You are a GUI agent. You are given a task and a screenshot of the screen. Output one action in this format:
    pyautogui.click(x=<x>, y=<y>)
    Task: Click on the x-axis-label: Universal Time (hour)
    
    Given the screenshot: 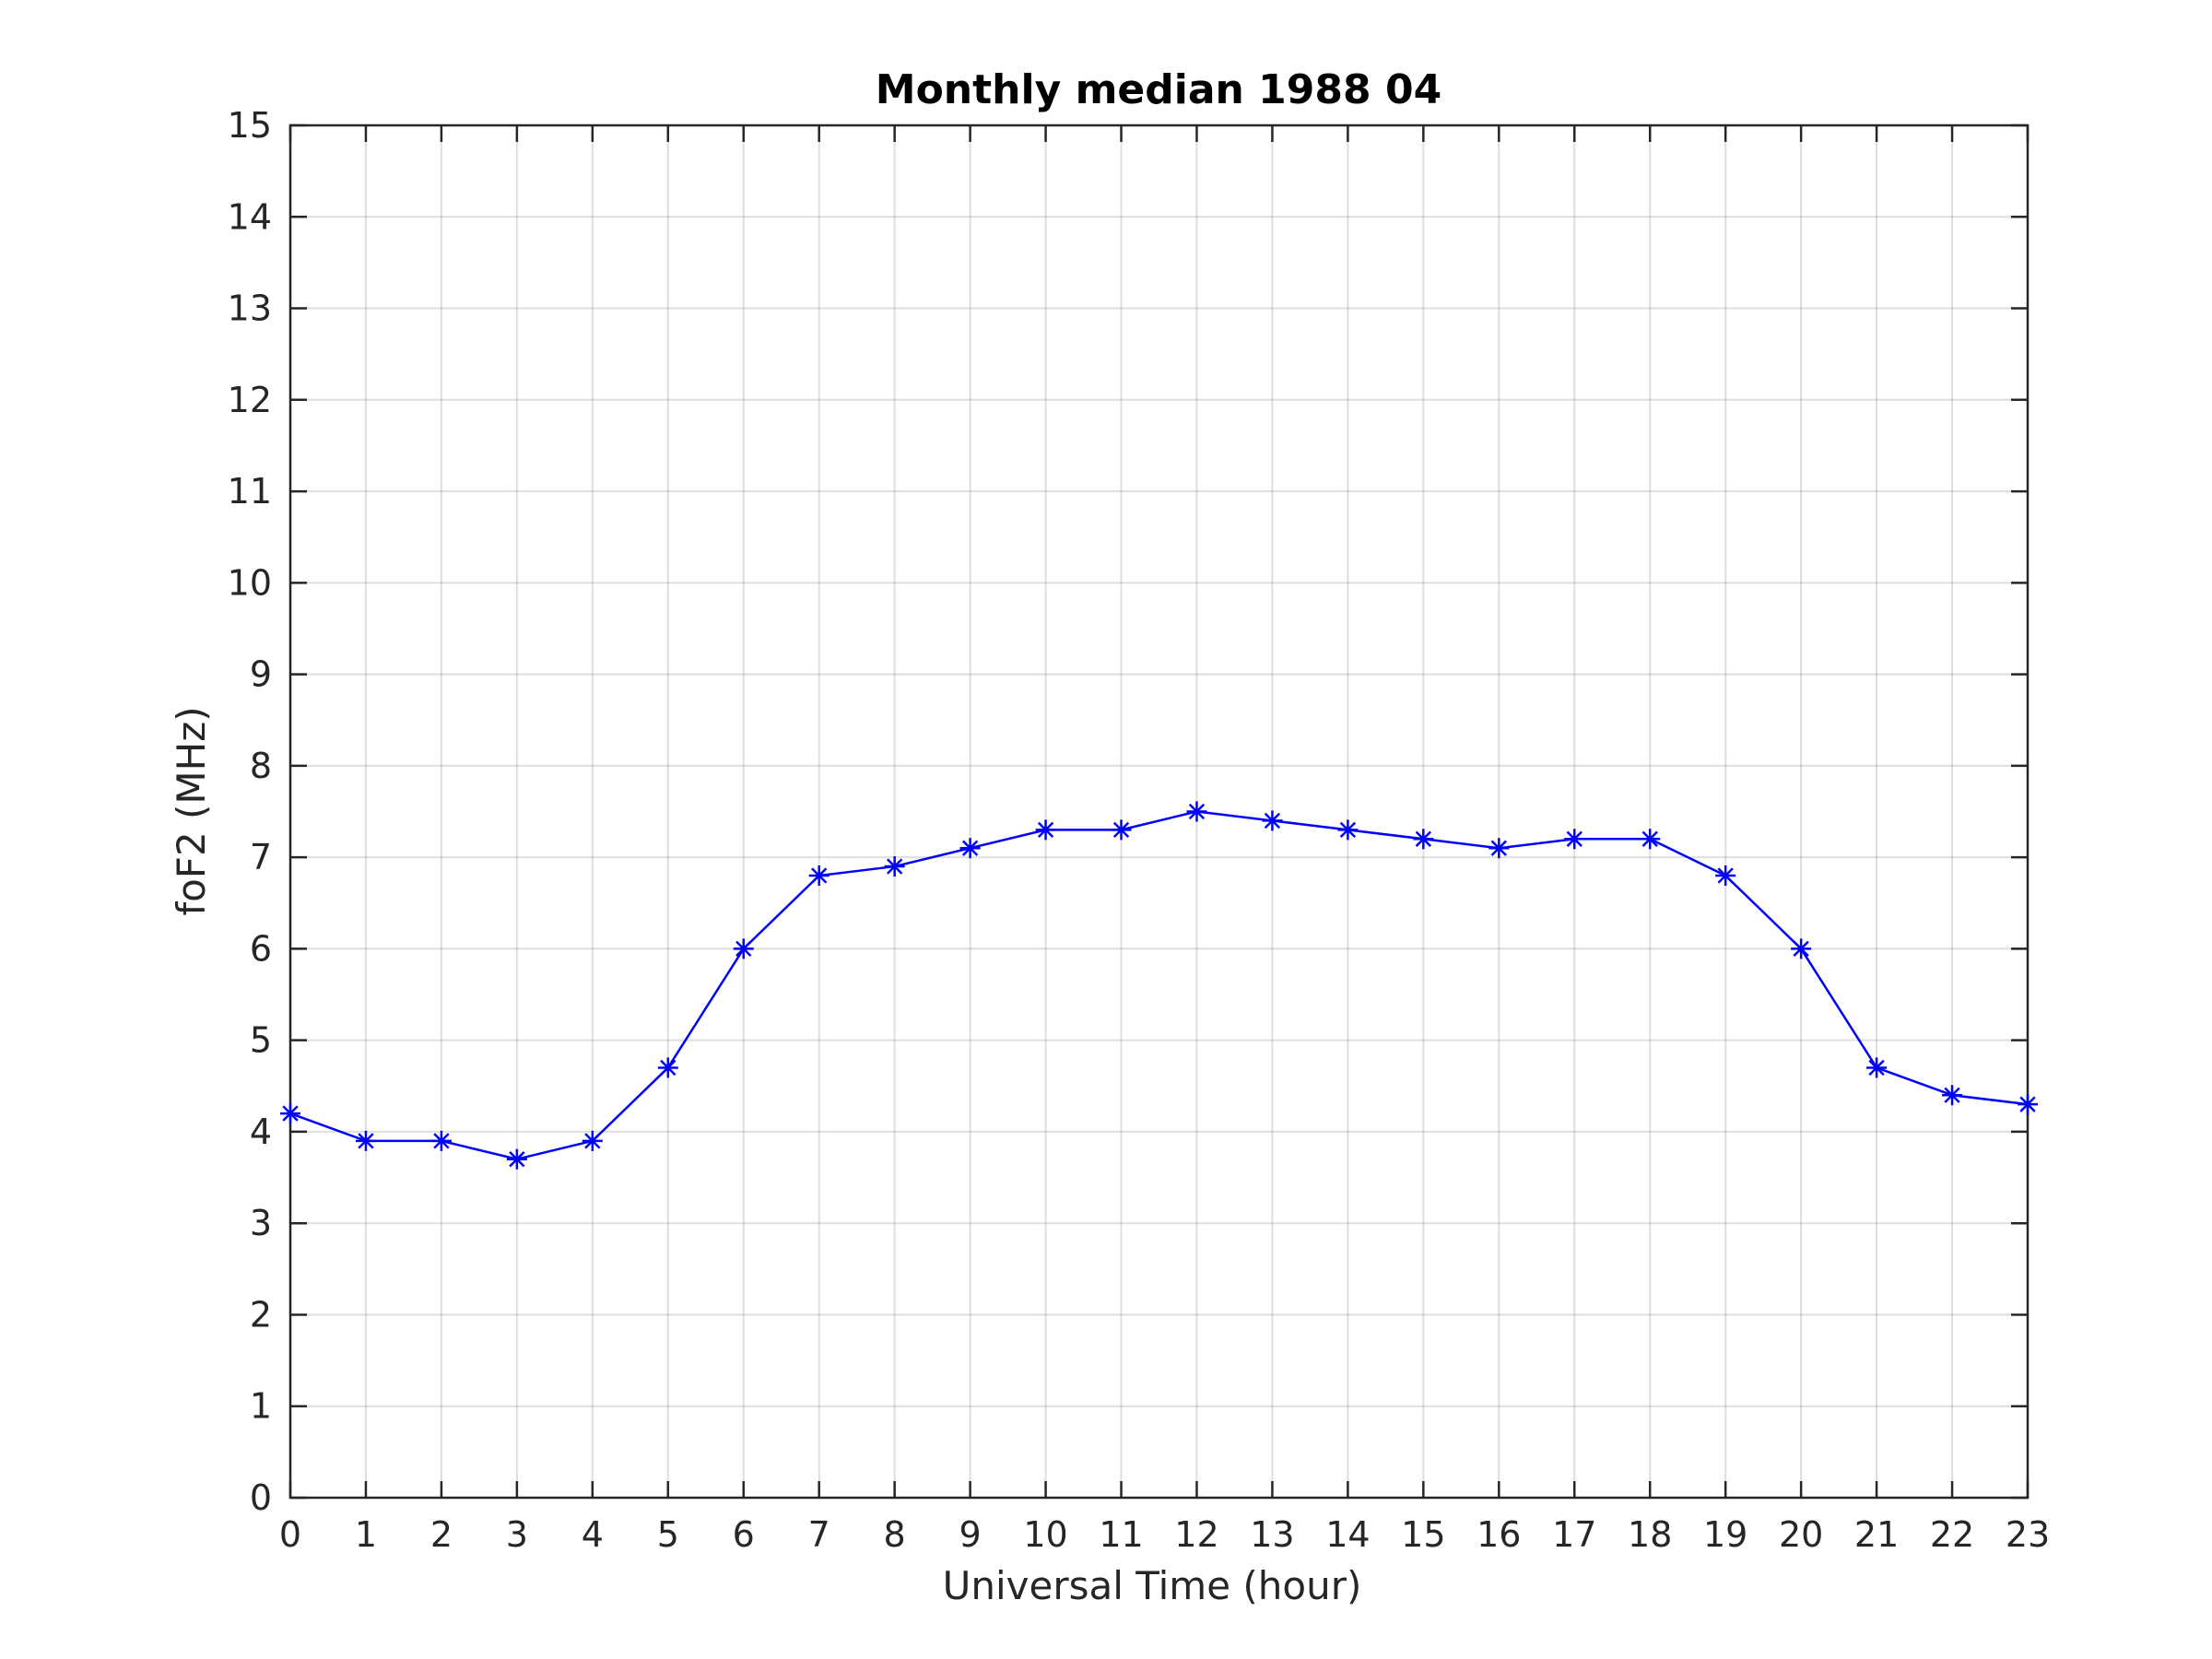 What is the action you would take?
    pyautogui.click(x=1152, y=1585)
    